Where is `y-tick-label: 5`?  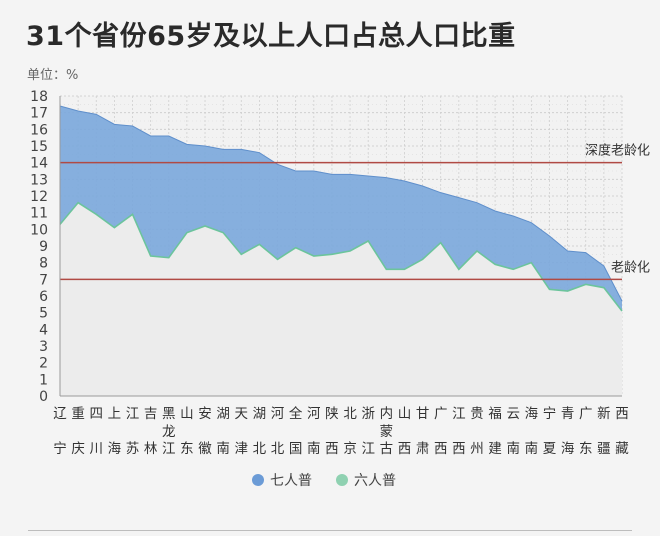 y-tick-label: 5 is located at coordinates (43, 314).